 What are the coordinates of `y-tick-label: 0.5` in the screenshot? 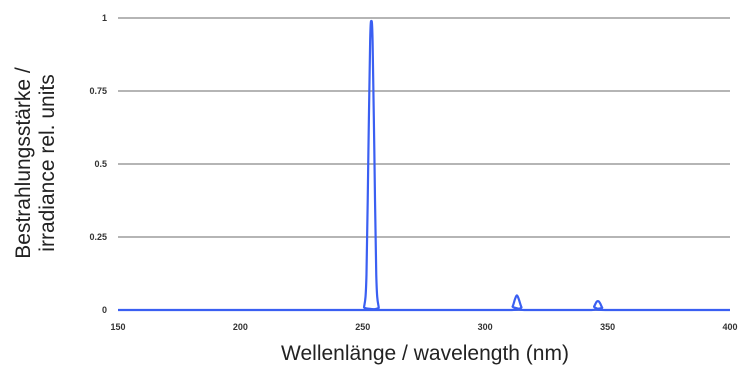 It's located at (100, 164).